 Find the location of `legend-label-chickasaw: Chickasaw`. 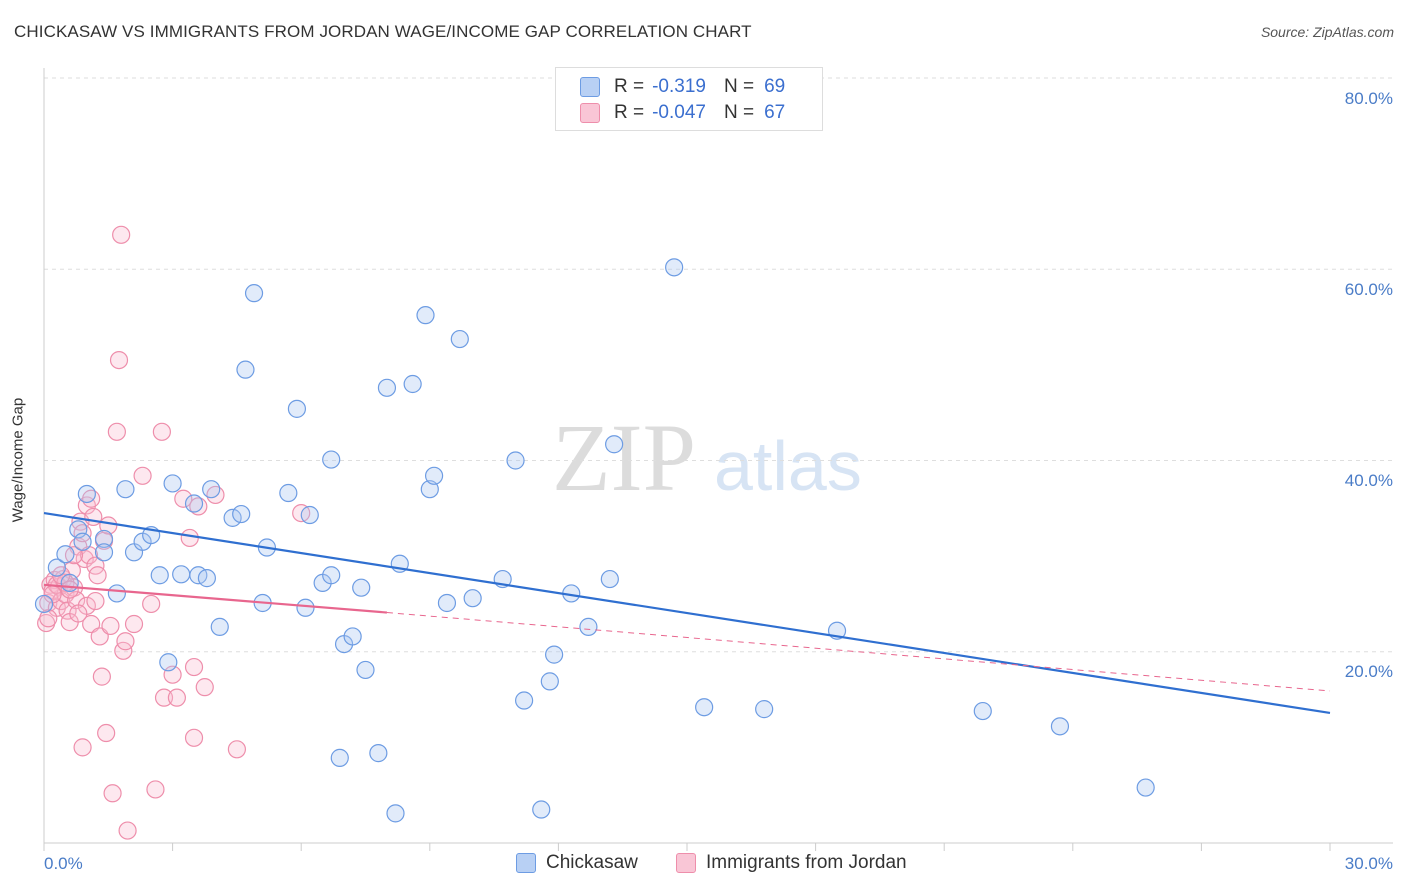

legend-label-chickasaw: Chickasaw is located at coordinates (592, 862).